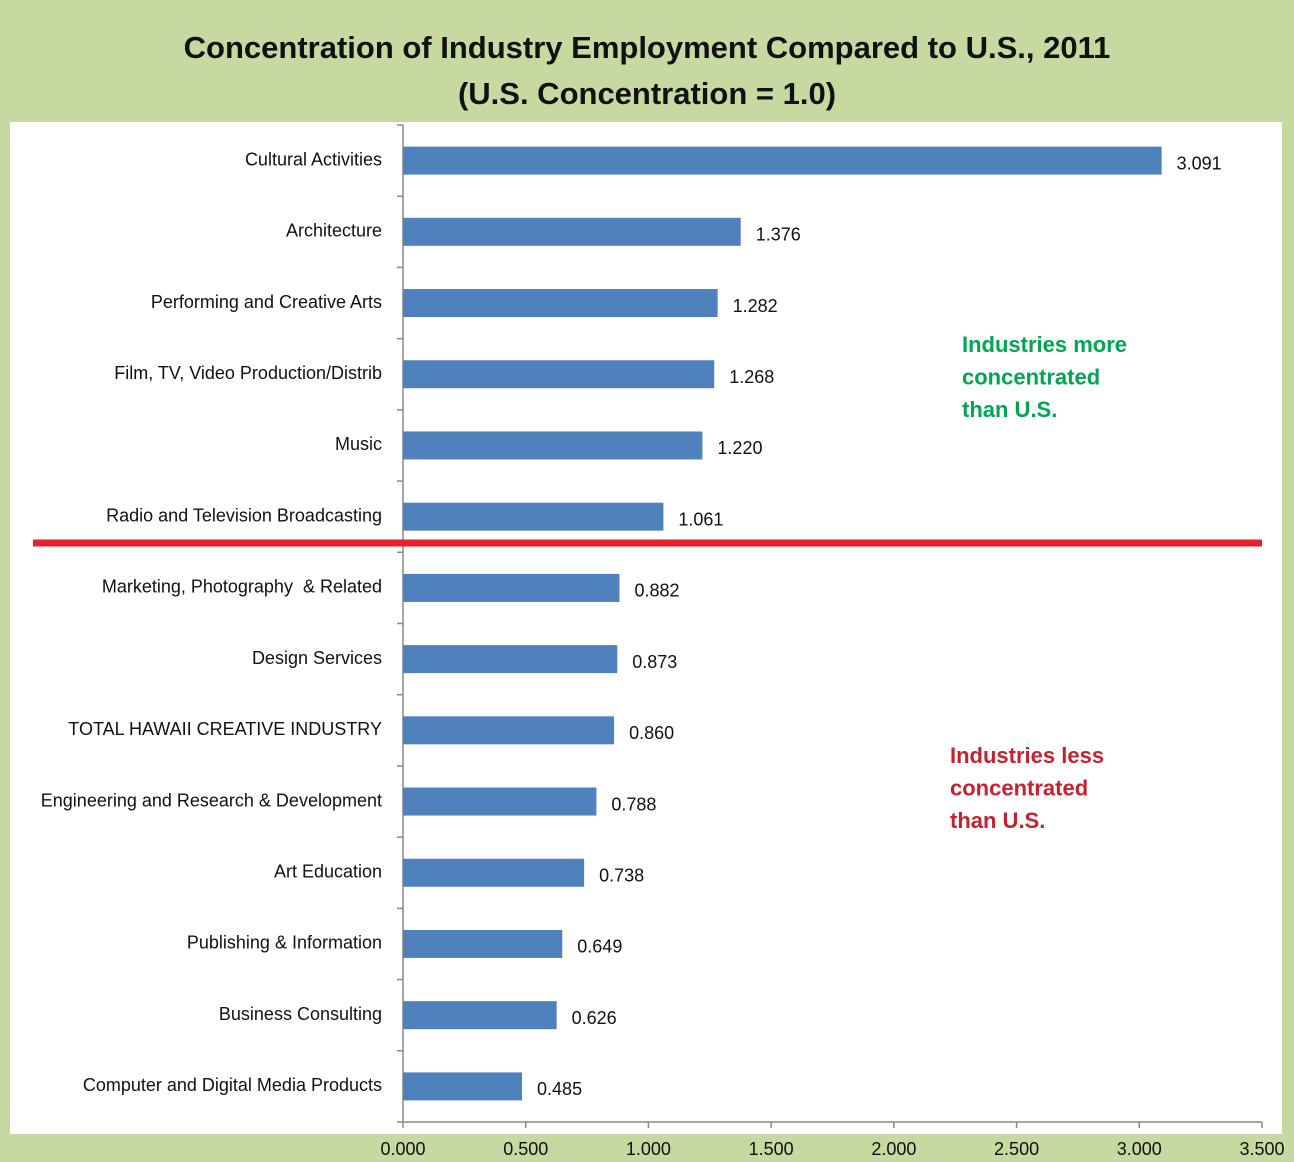 This screenshot has height=1162, width=1294. I want to click on value-label: 1.061, so click(700, 519).